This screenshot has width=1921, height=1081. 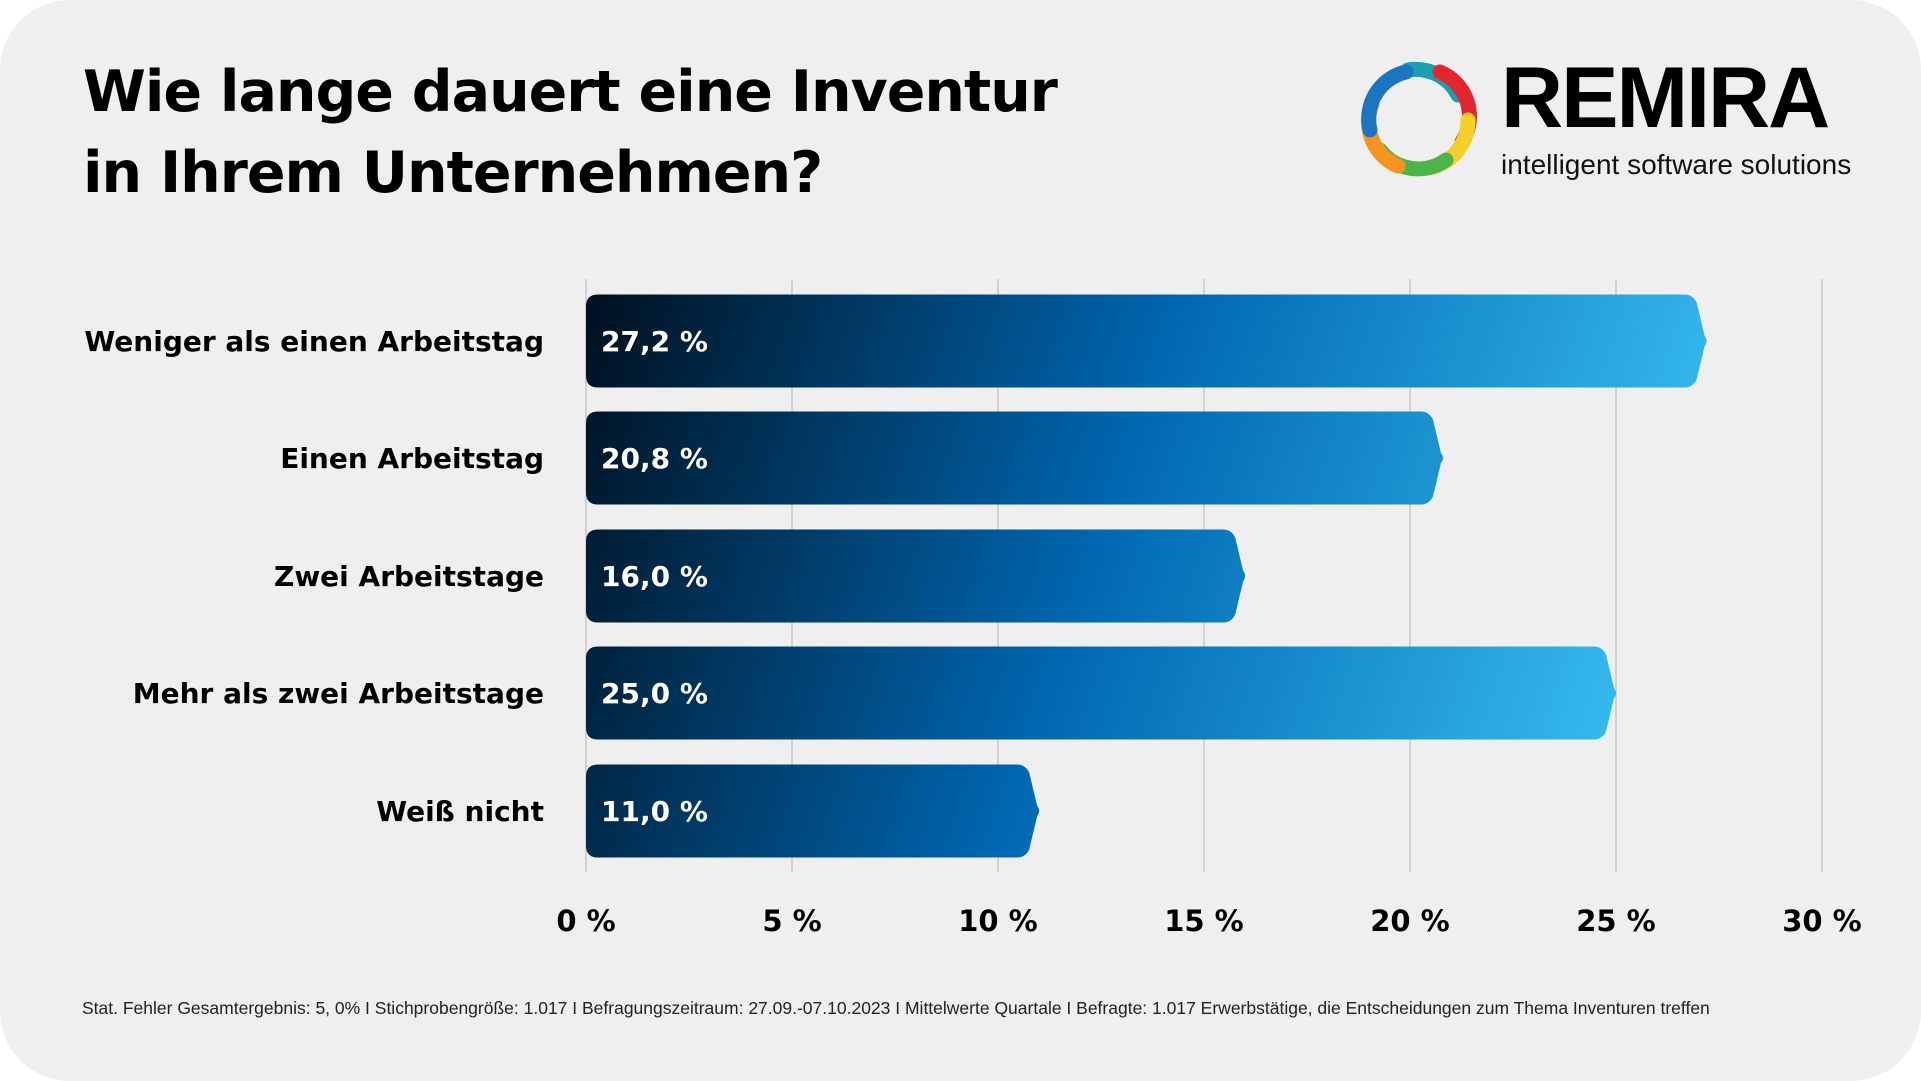 What do you see at coordinates (409, 576) in the screenshot?
I see `category-label: Zwei Arbeitstage` at bounding box center [409, 576].